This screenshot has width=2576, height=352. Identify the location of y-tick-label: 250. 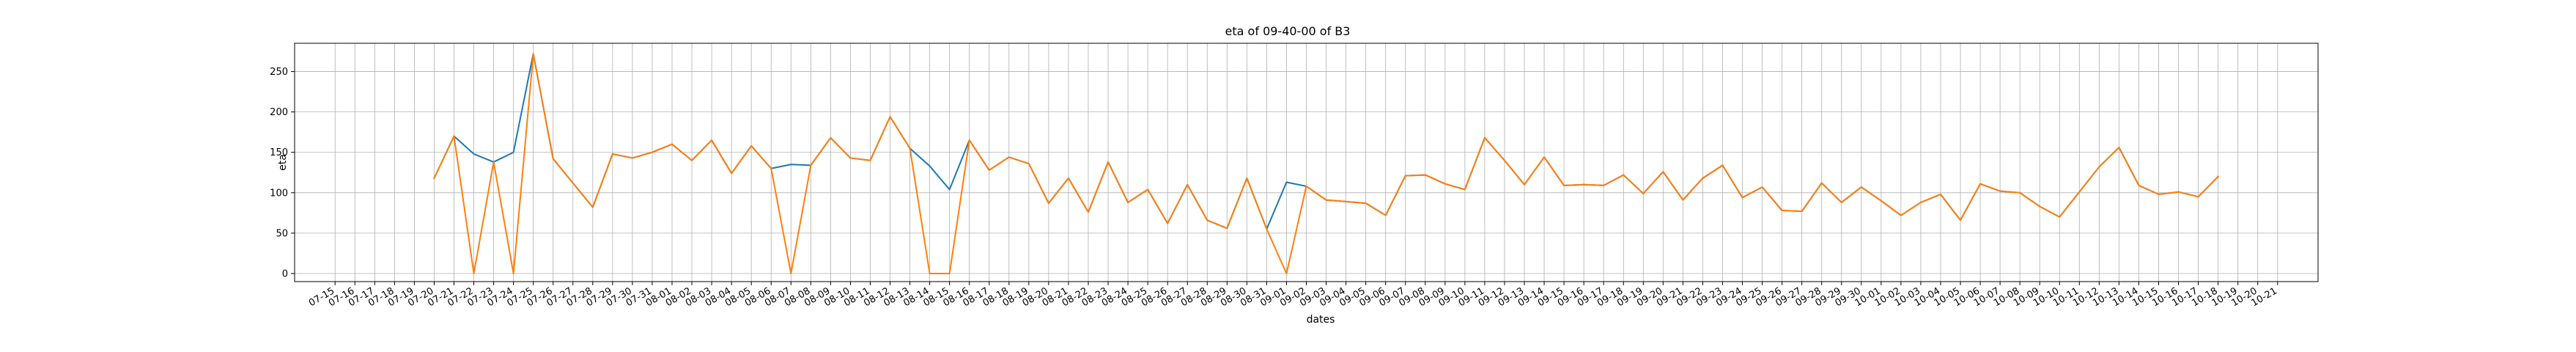
(279, 72).